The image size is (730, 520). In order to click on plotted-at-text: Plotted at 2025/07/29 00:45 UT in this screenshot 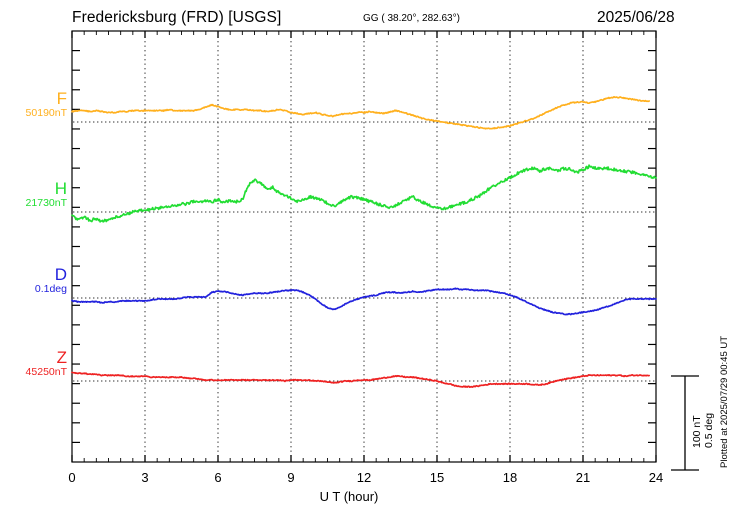, I will do `click(724, 401)`.